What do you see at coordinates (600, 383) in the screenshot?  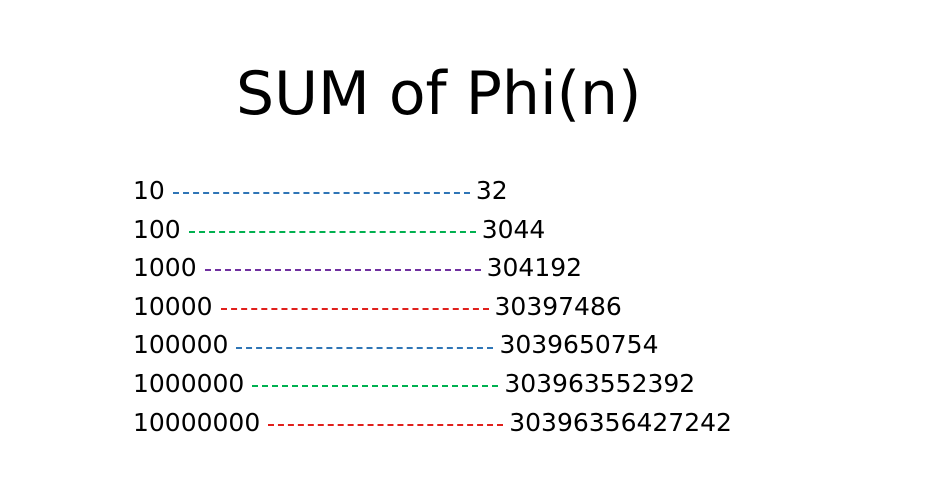 I see `sum-value: 303963552392` at bounding box center [600, 383].